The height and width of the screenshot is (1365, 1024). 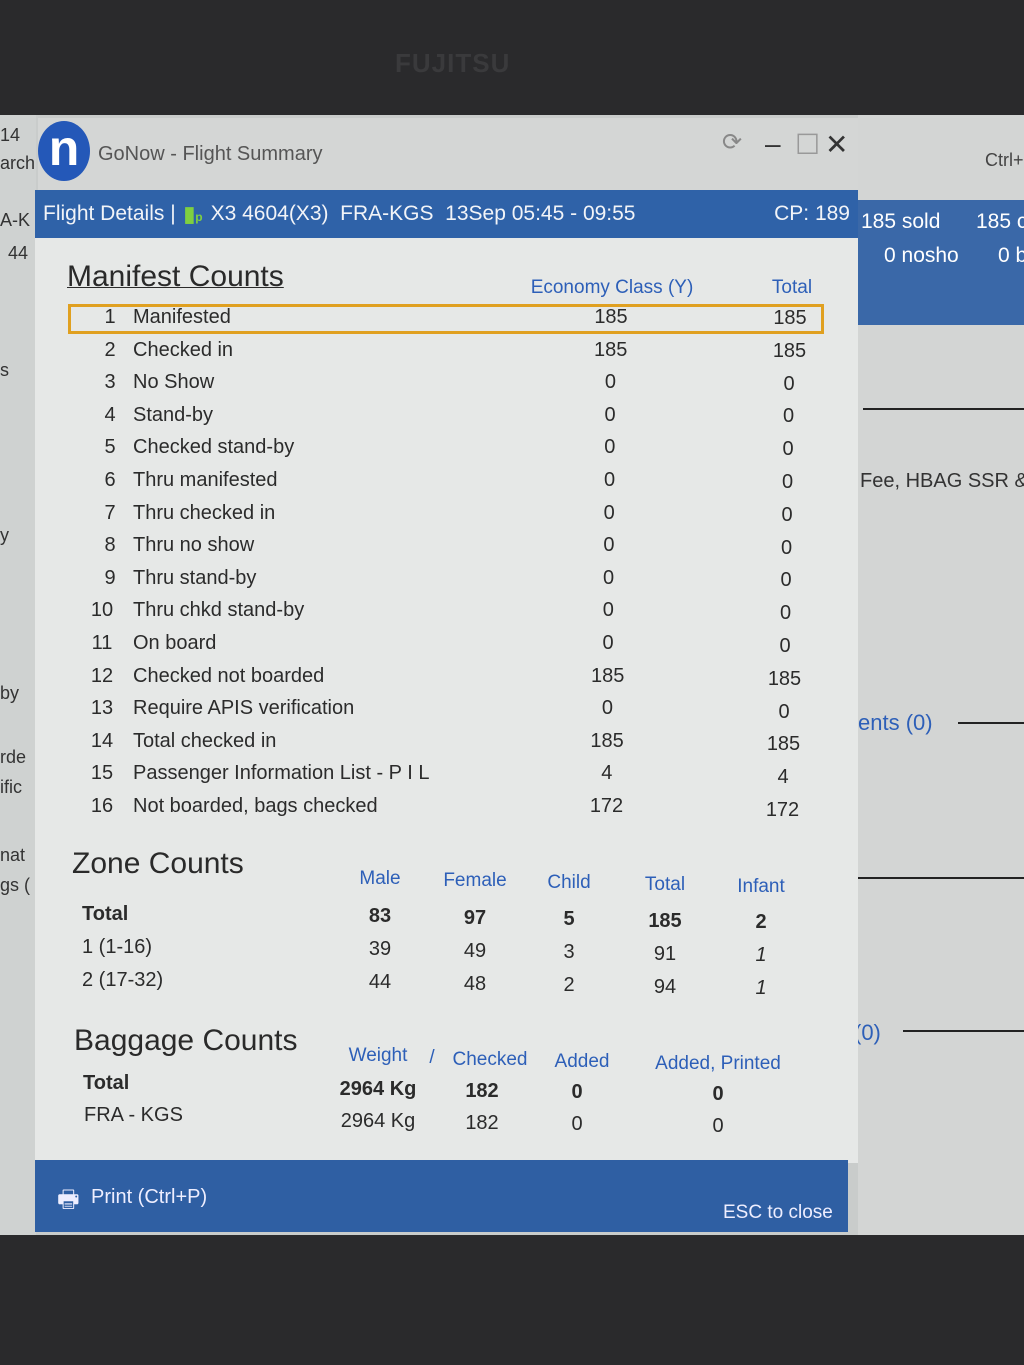 I want to click on economy-count: 4, so click(x=607, y=773).